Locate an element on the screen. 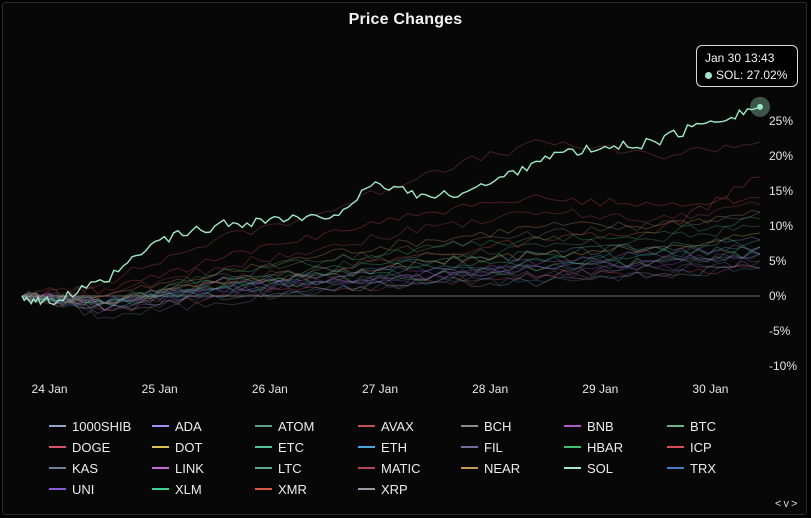  legend-pager: <v> is located at coordinates (787, 504).